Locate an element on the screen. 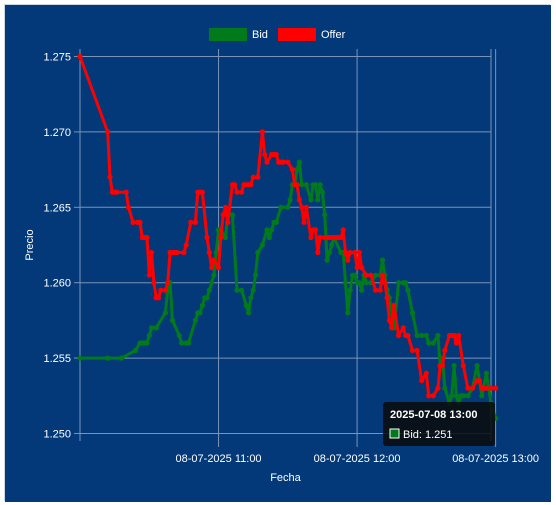 The height and width of the screenshot is (505, 556). legend: Bid Offer is located at coordinates (277, 34).